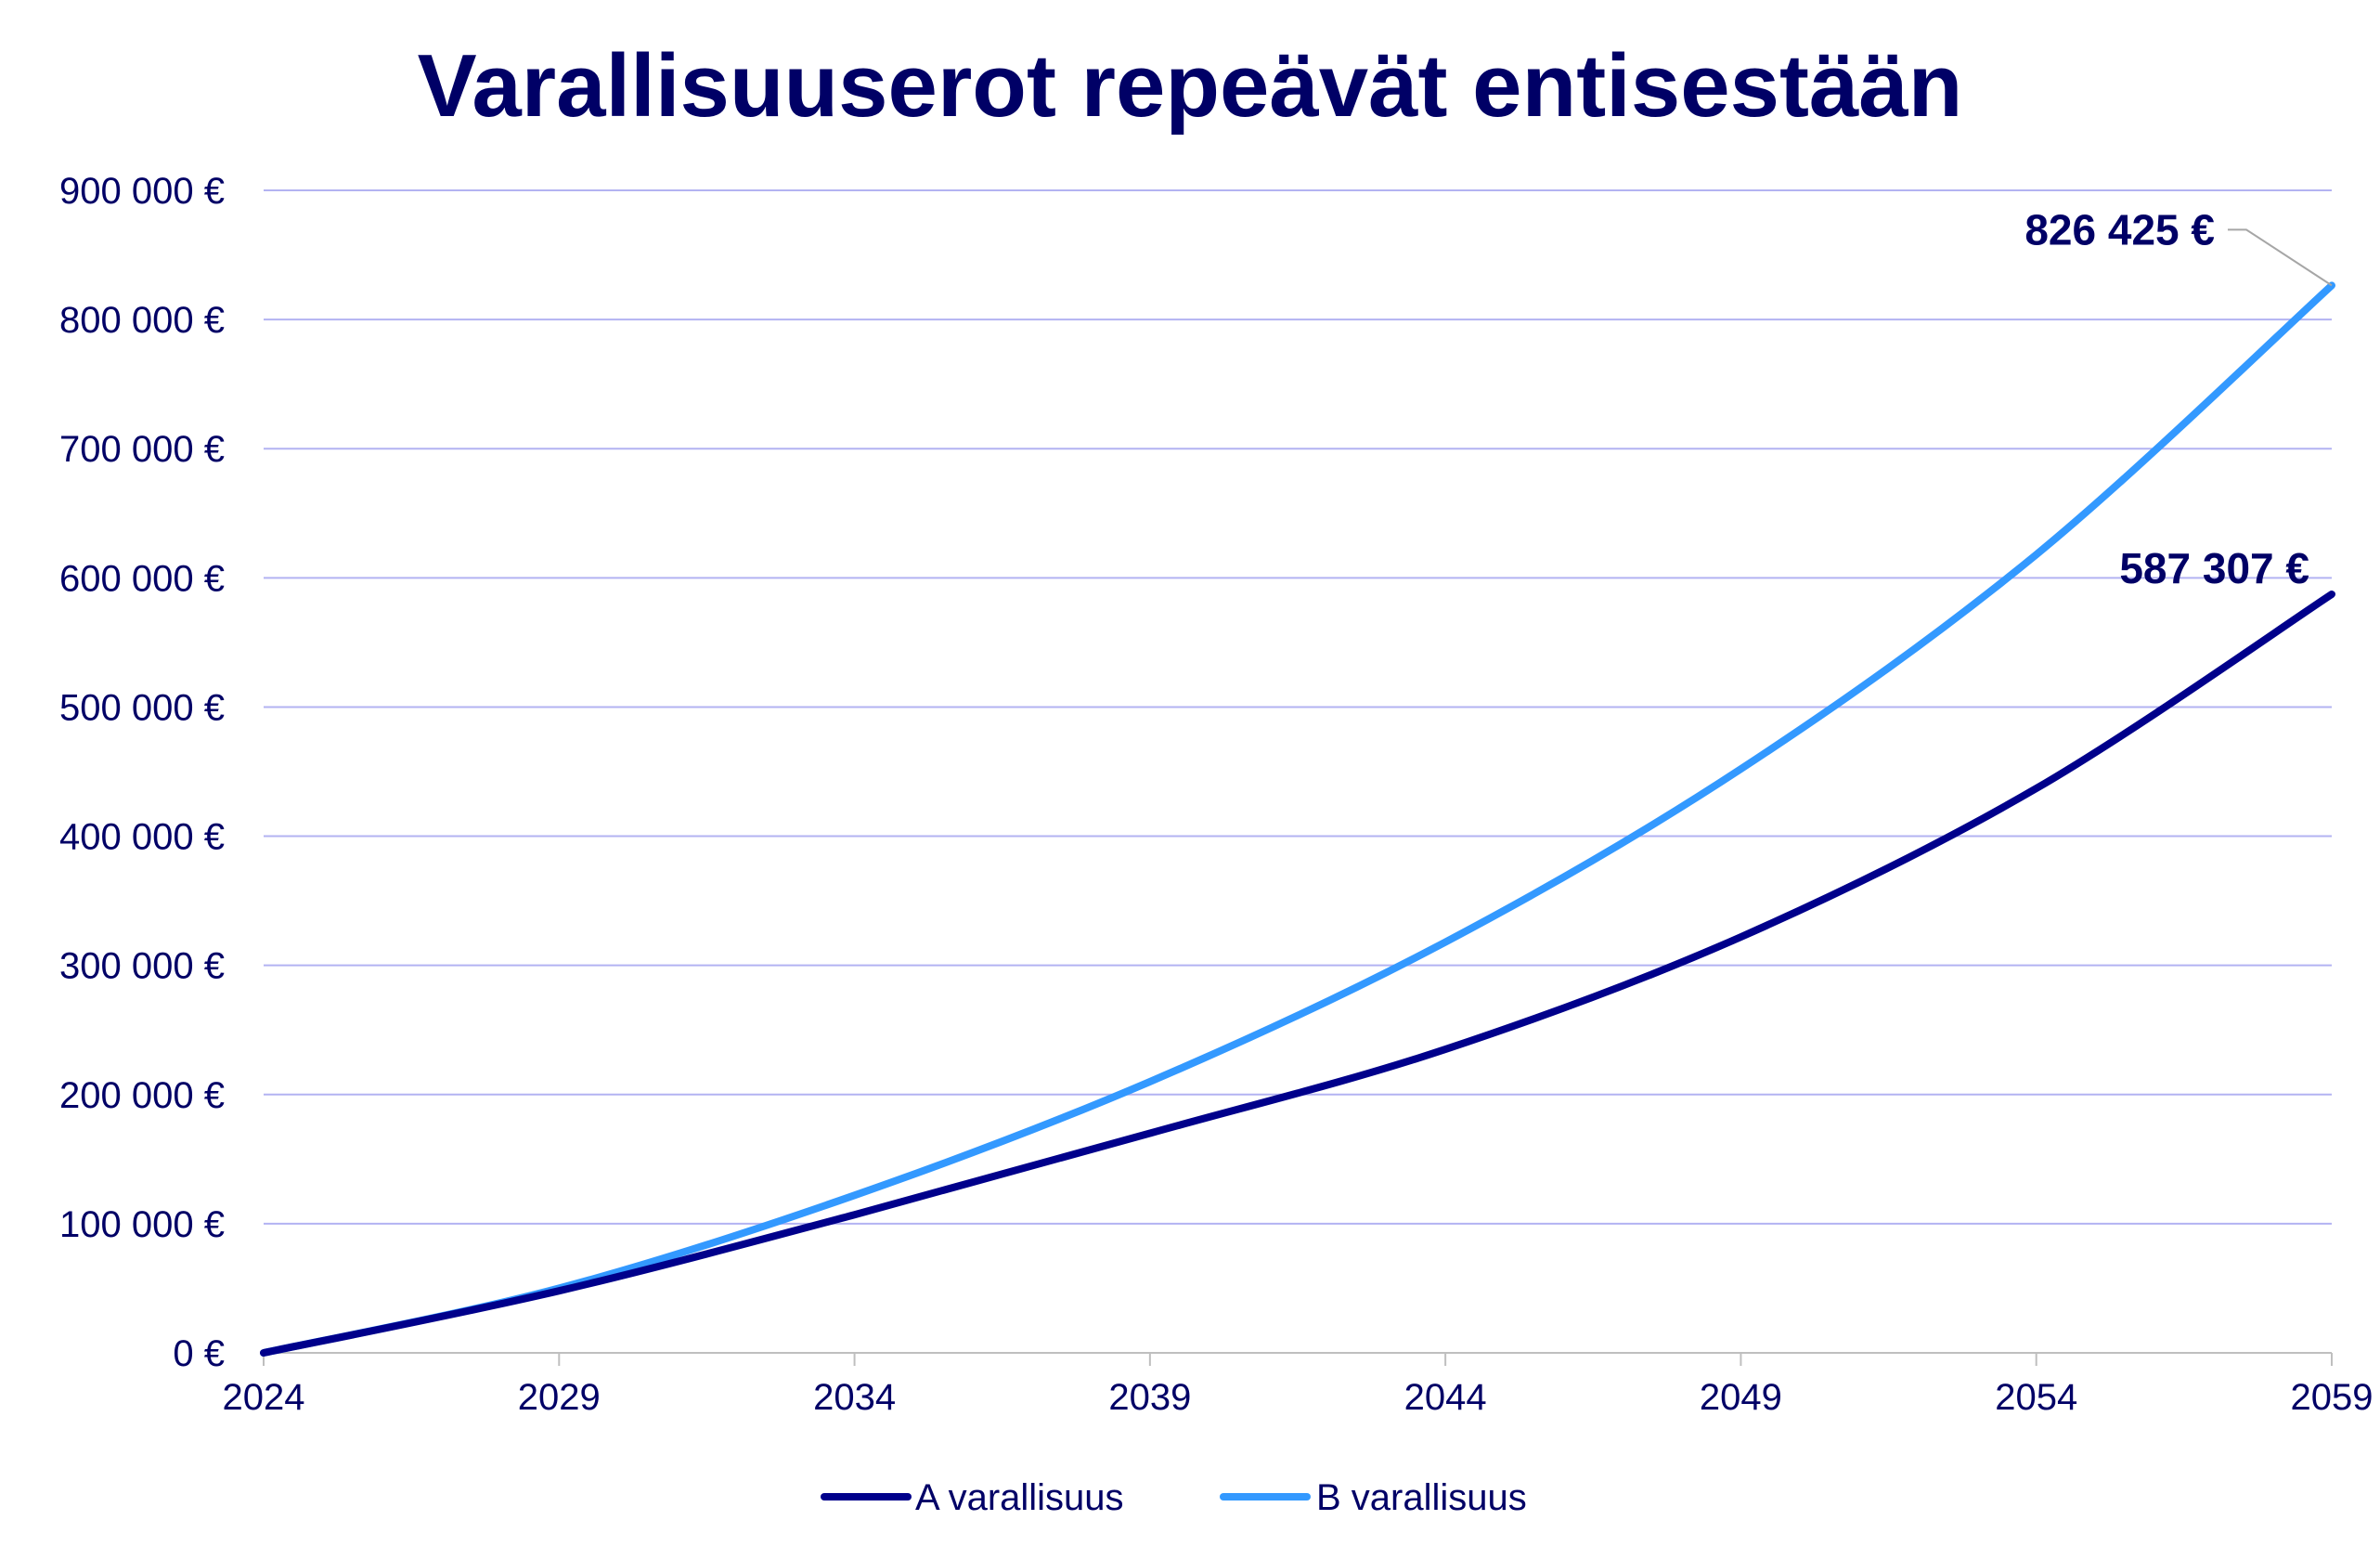 This screenshot has height=1559, width=2380. What do you see at coordinates (142, 191) in the screenshot?
I see `y-tick-label: 900 000 €` at bounding box center [142, 191].